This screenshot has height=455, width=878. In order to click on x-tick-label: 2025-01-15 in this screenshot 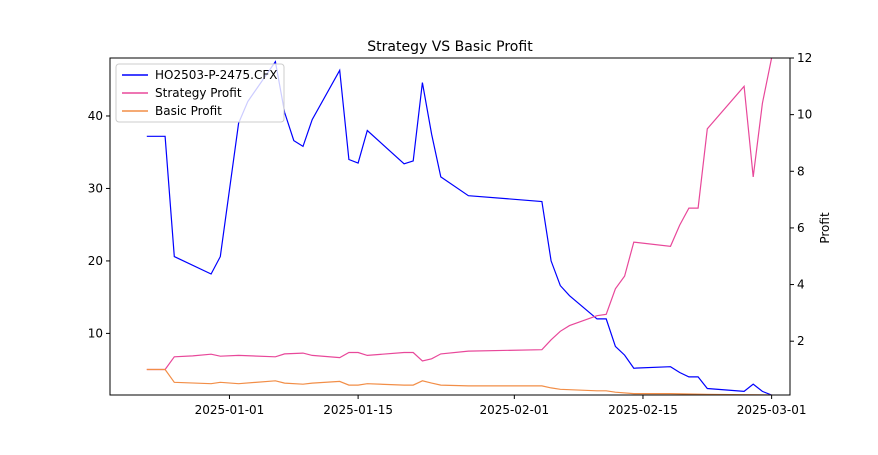, I will do `click(358, 410)`.